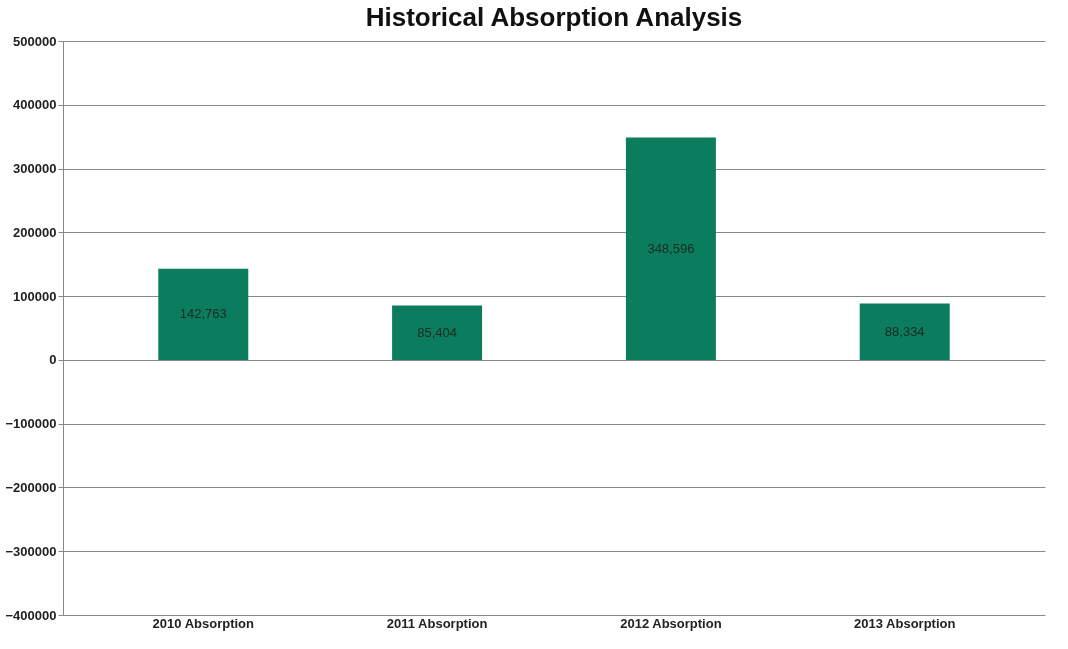  Describe the element at coordinates (437, 623) in the screenshot. I see `x-tick-label: 2011 Absorption` at that location.